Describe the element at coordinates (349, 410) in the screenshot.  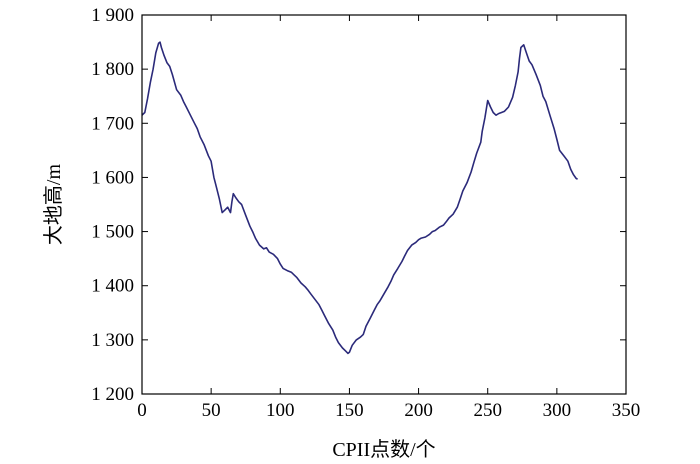
I see `x-tick-label: 150` at that location.